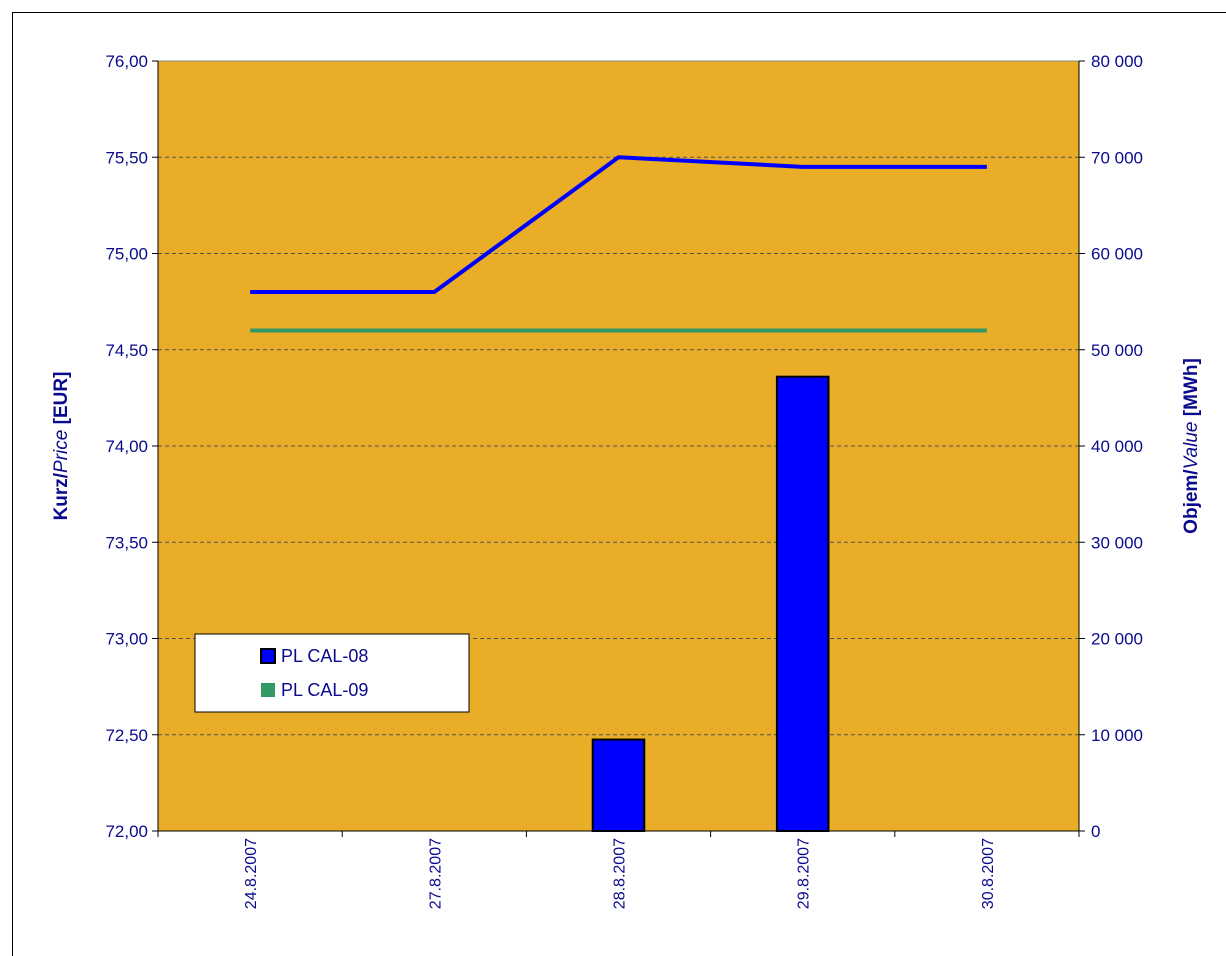 This screenshot has width=1226, height=956. Describe the element at coordinates (435, 873) in the screenshot. I see `x-tick-label: 27.8.2007` at that location.